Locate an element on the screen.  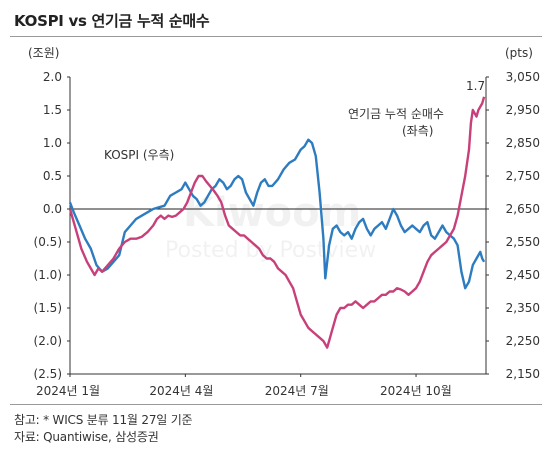
footer-divider is located at coordinates (276, 404).